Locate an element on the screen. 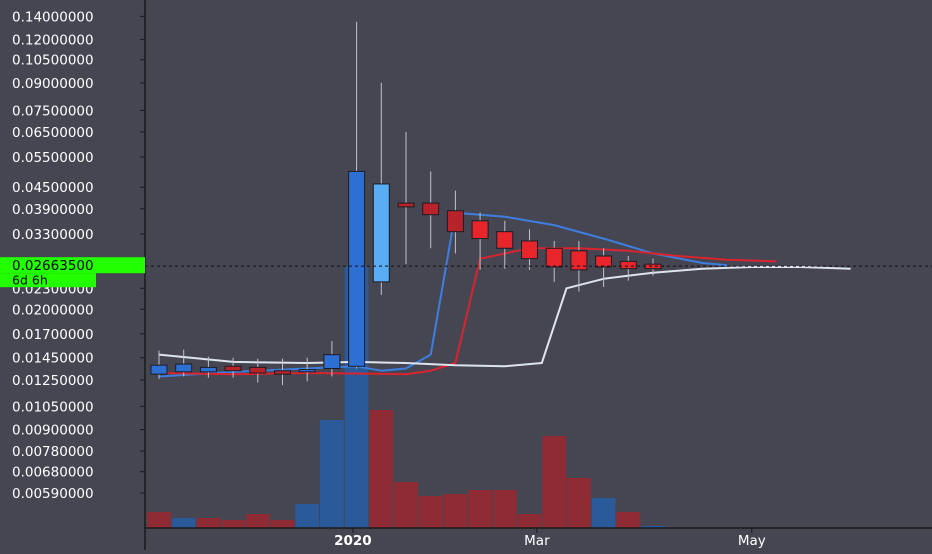  x-tick-label: May is located at coordinates (752, 541).